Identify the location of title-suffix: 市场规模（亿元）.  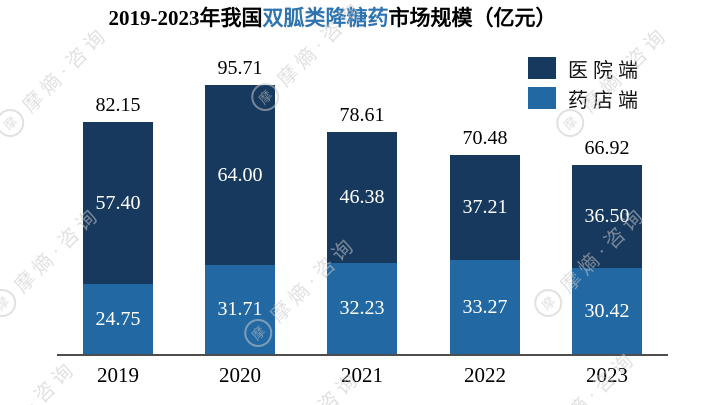
(472, 18).